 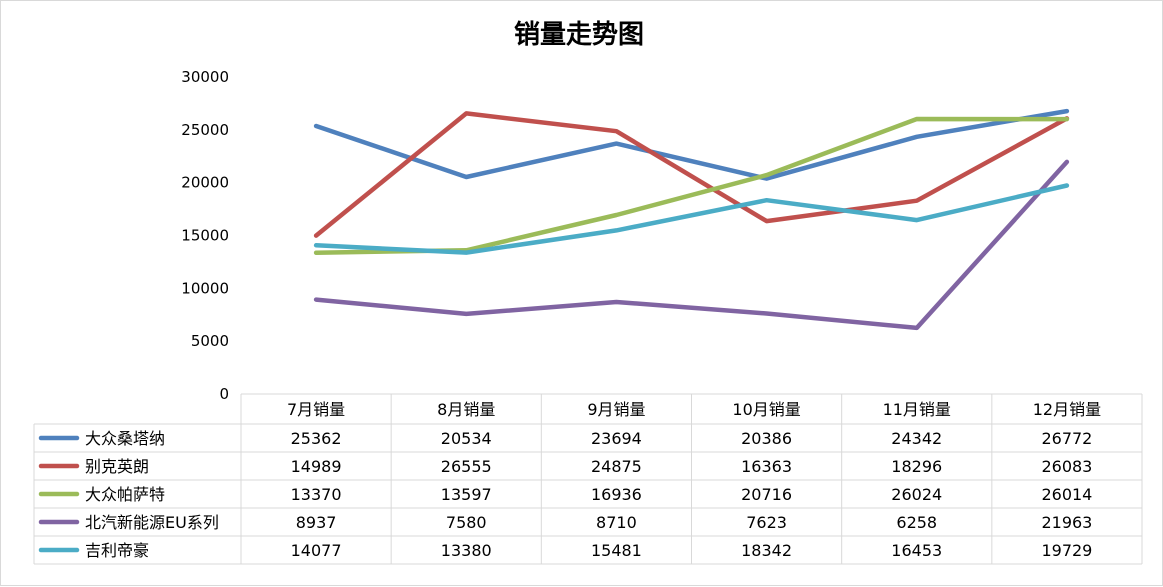 I want to click on data-value-cell: 26014, so click(x=1066, y=494).